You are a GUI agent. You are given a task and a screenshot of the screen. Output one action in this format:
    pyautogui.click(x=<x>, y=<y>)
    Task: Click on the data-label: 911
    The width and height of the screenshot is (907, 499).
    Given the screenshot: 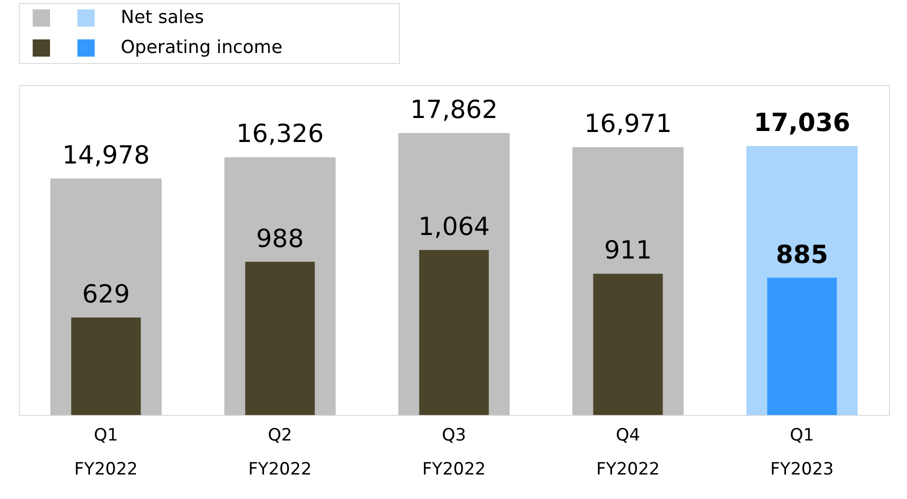 What is the action you would take?
    pyautogui.click(x=628, y=250)
    